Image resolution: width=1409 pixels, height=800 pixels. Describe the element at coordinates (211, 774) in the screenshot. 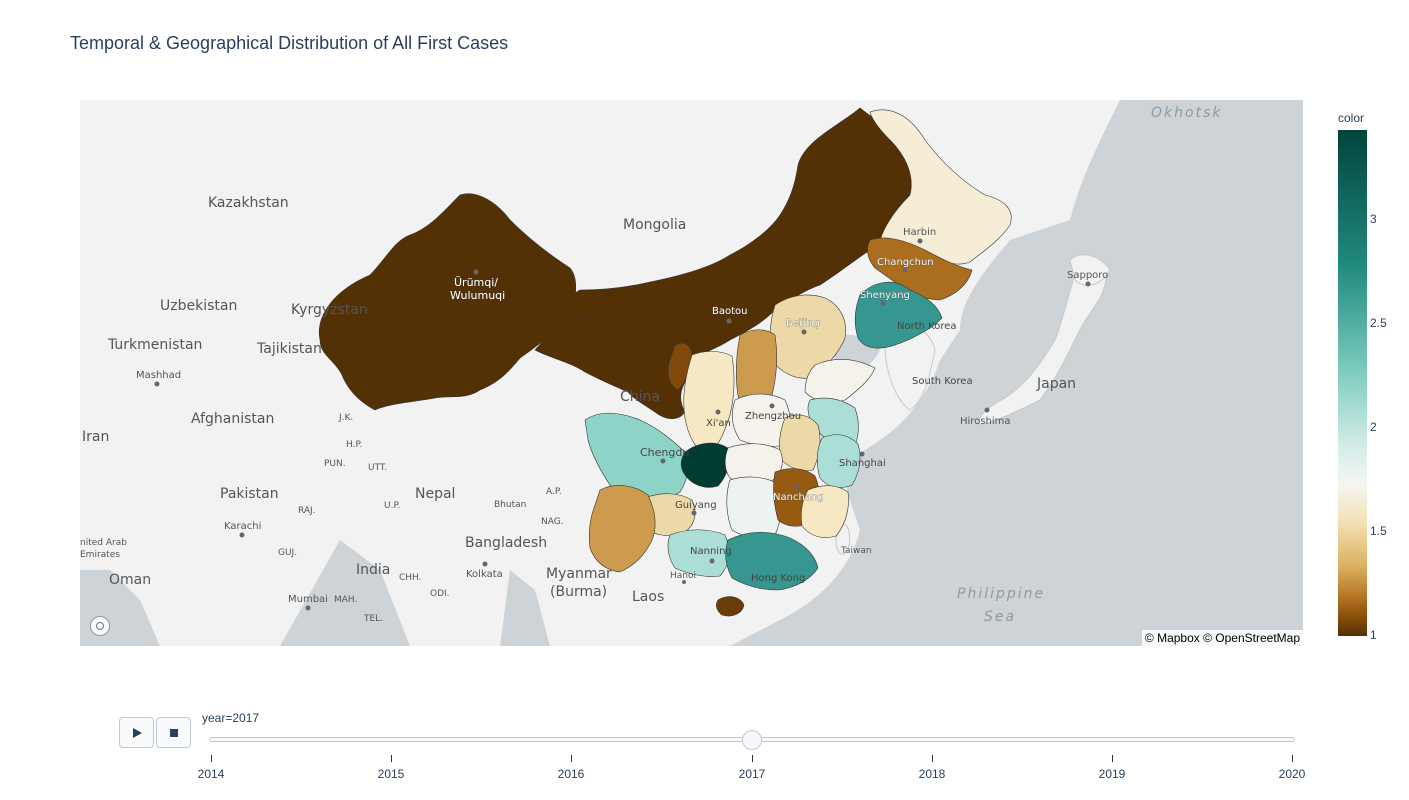

I see `slider-tick-label-2014: 2014` at that location.